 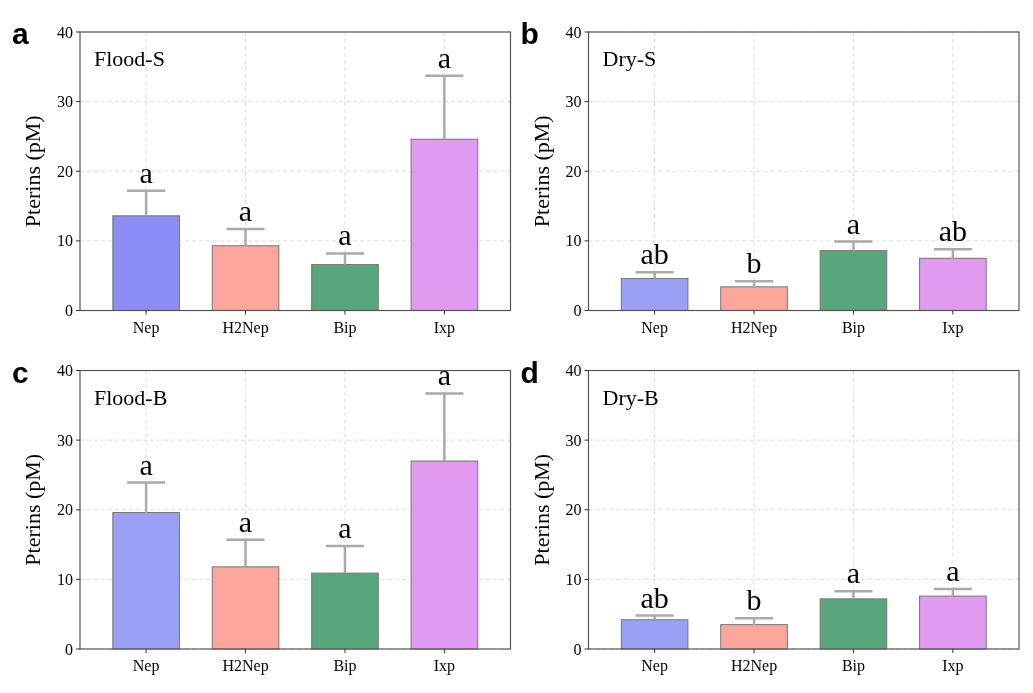 I want to click on text: Dry-S, so click(x=629, y=58).